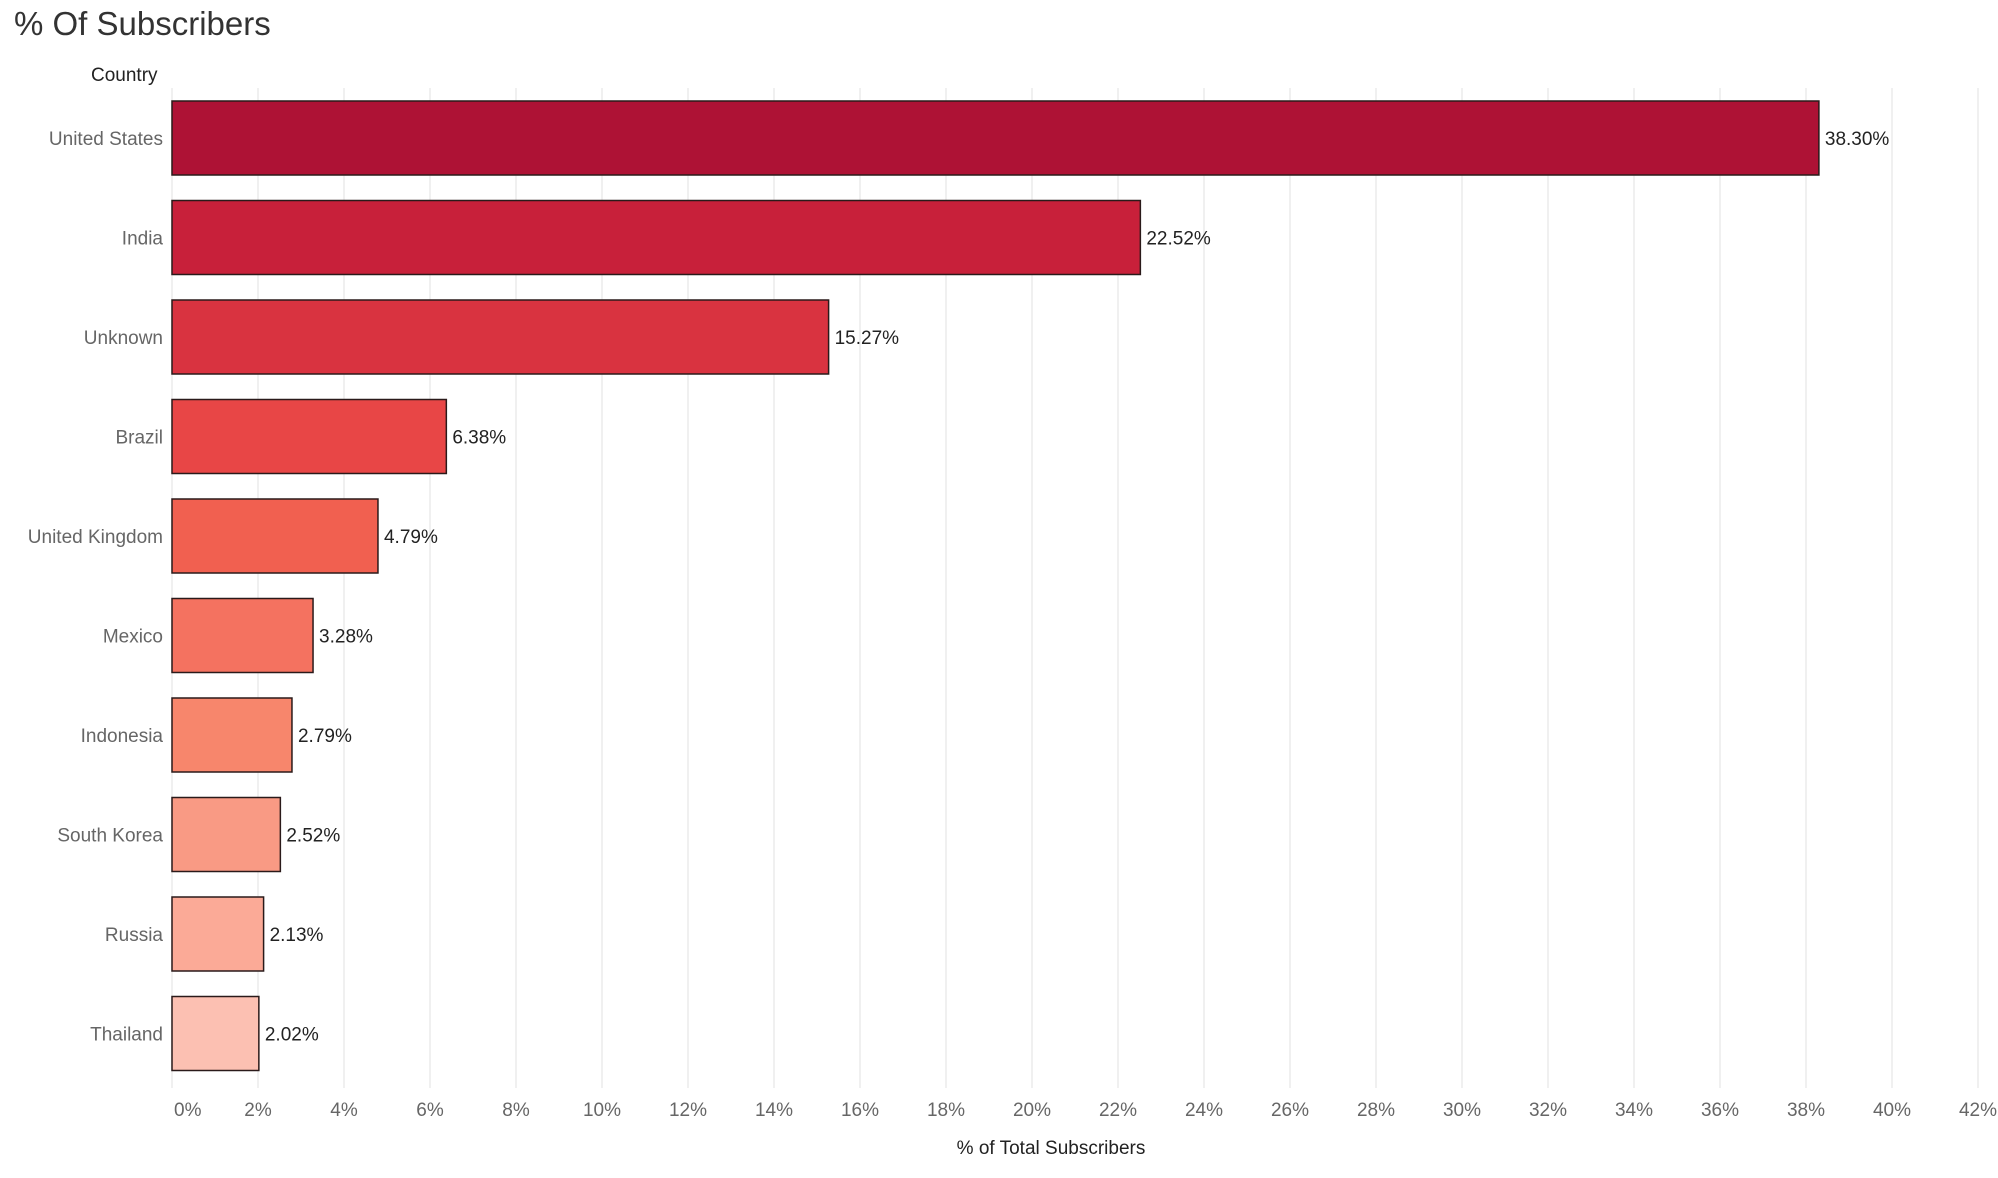  Describe the element at coordinates (946, 1110) in the screenshot. I see `x-tick-label: 18%` at that location.